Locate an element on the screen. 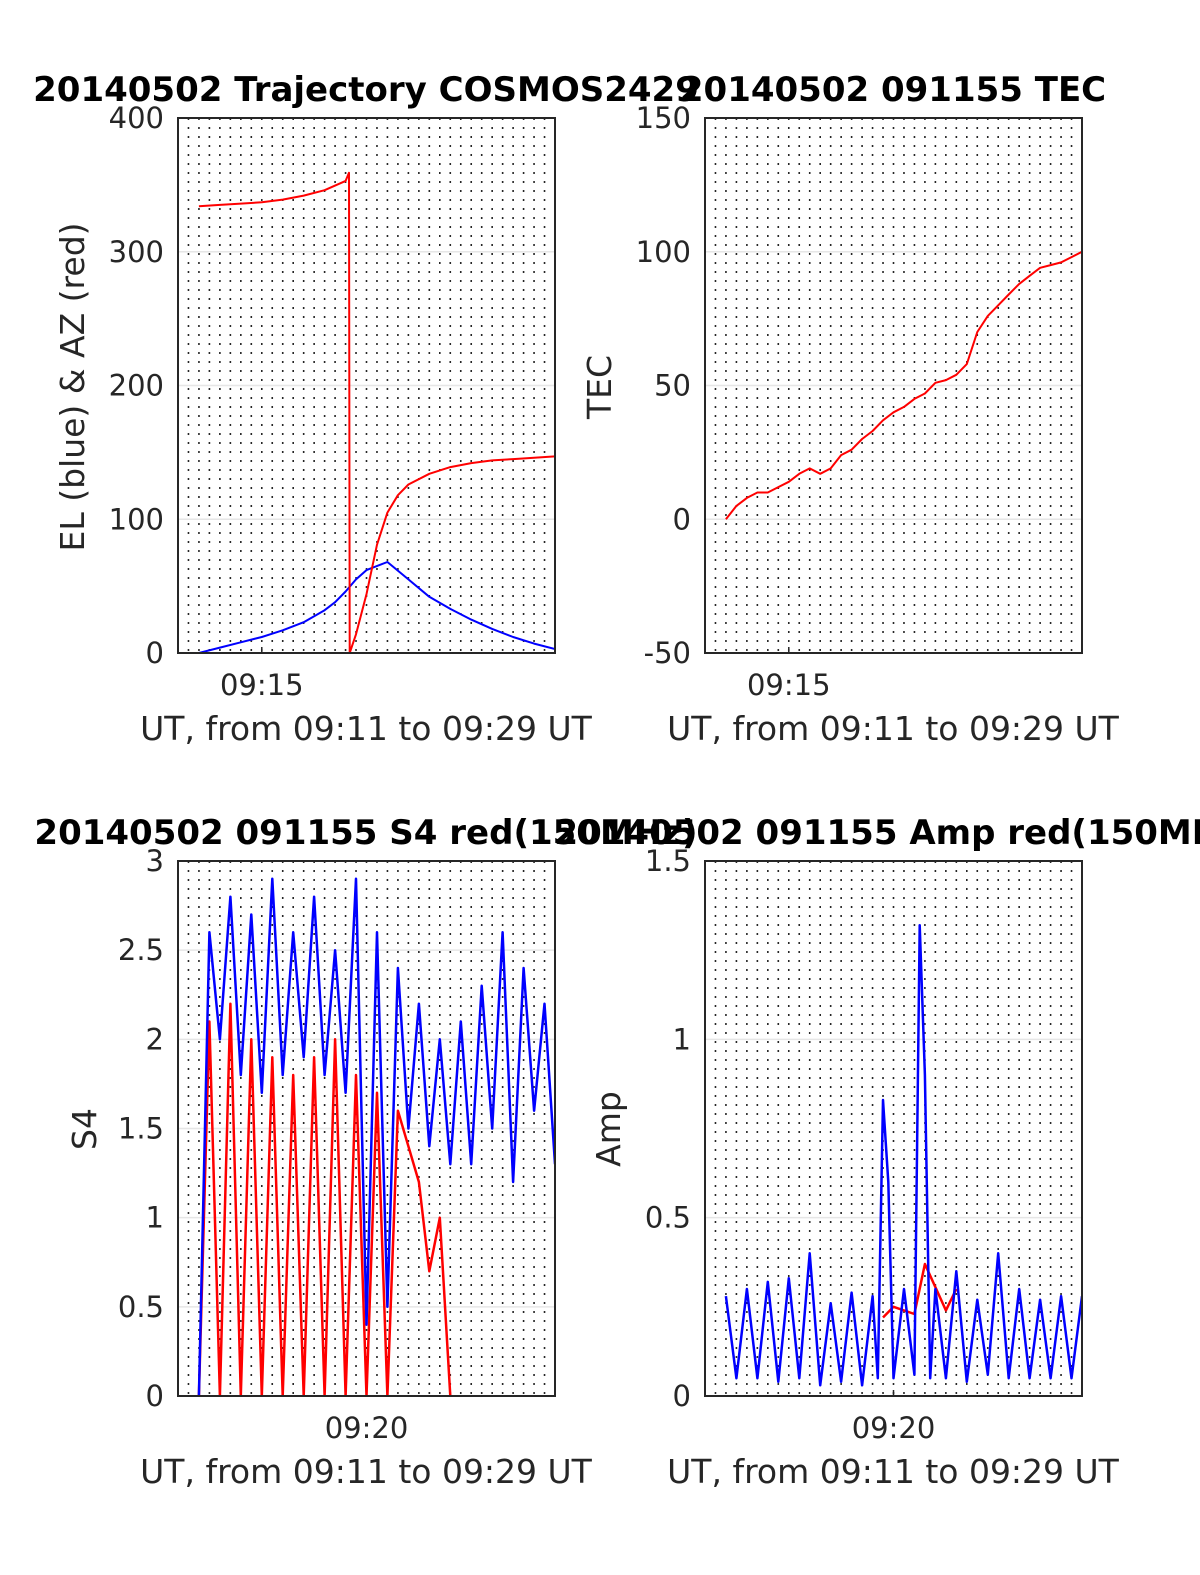  chart-title: 20140502 091155 TEC is located at coordinates (893, 90).